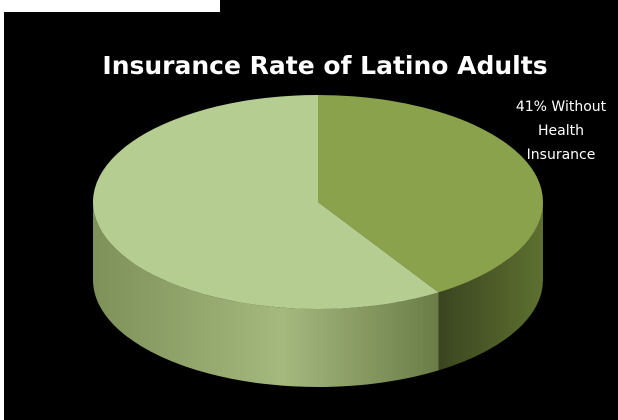  I want to click on slice-side-without-insurance, so click(490, 286).